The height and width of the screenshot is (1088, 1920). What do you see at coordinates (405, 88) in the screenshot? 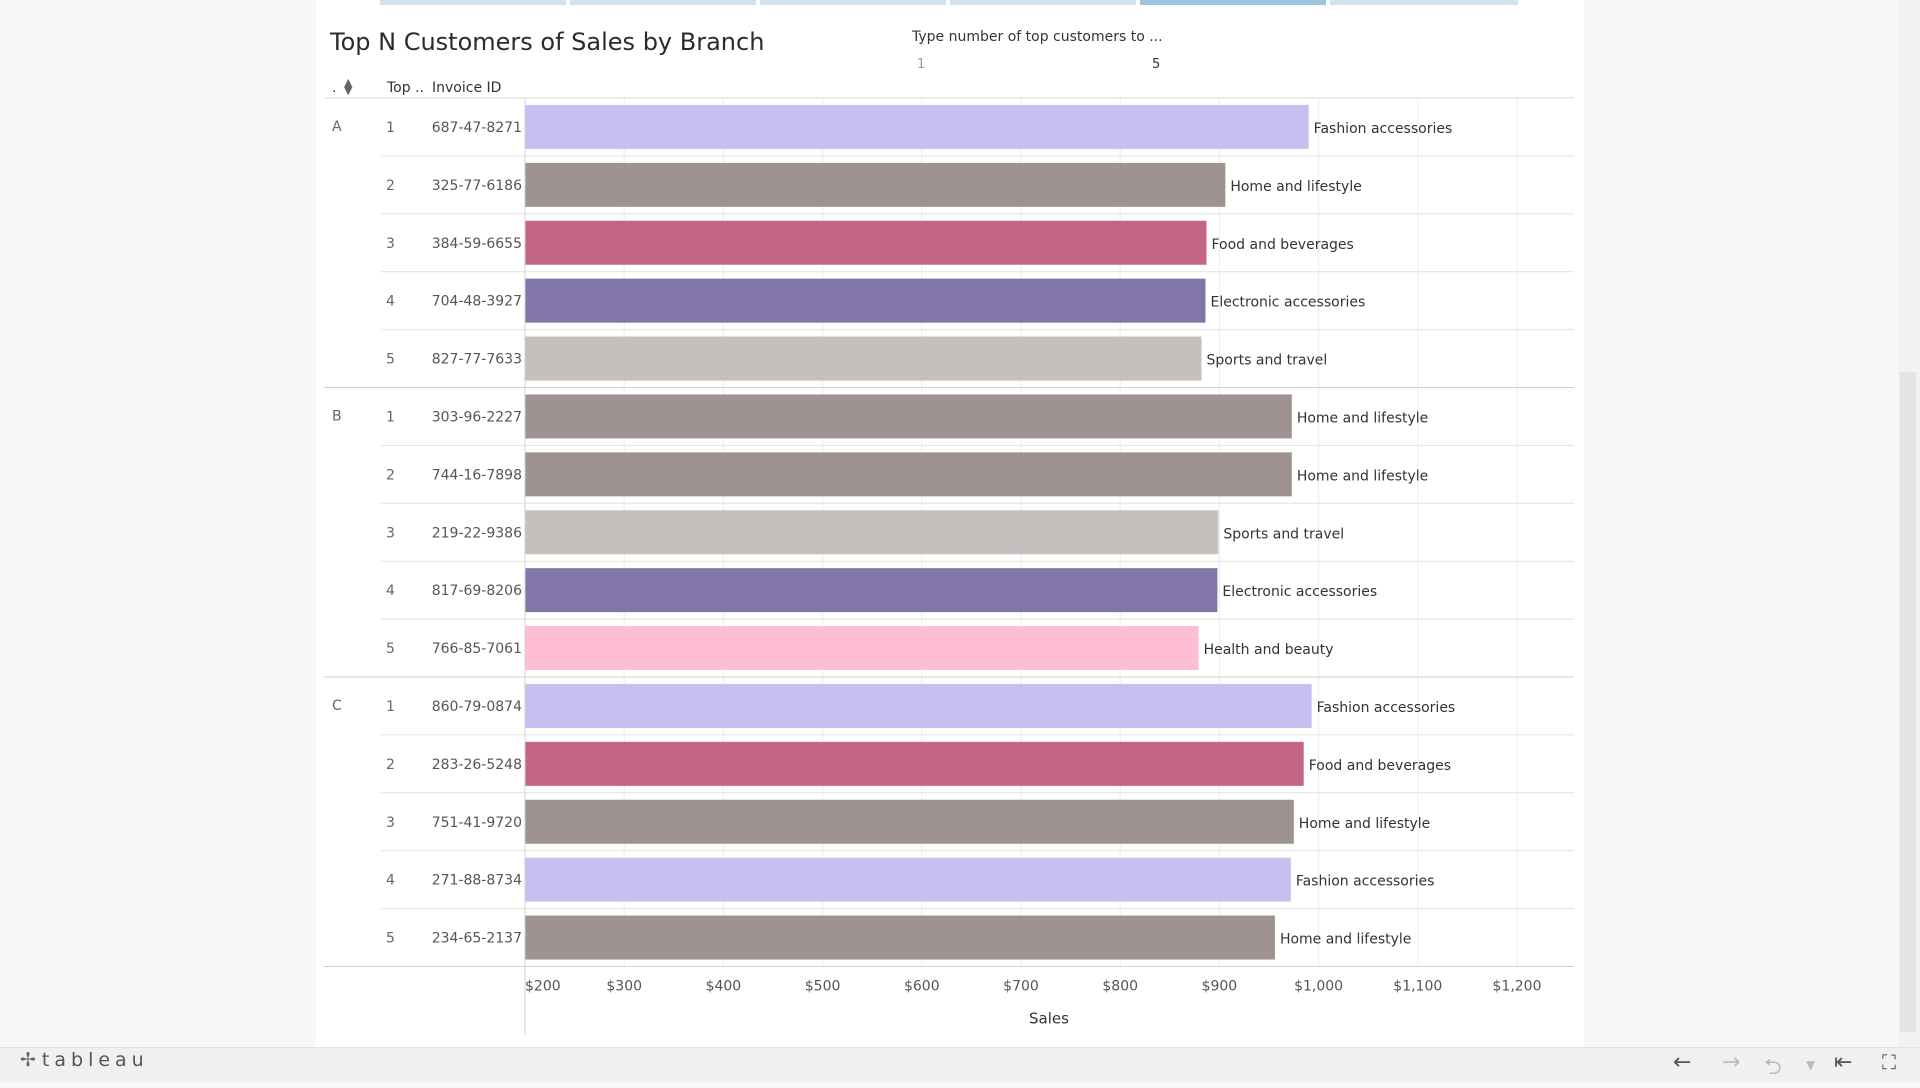
I see `rank-header: Top ..` at bounding box center [405, 88].